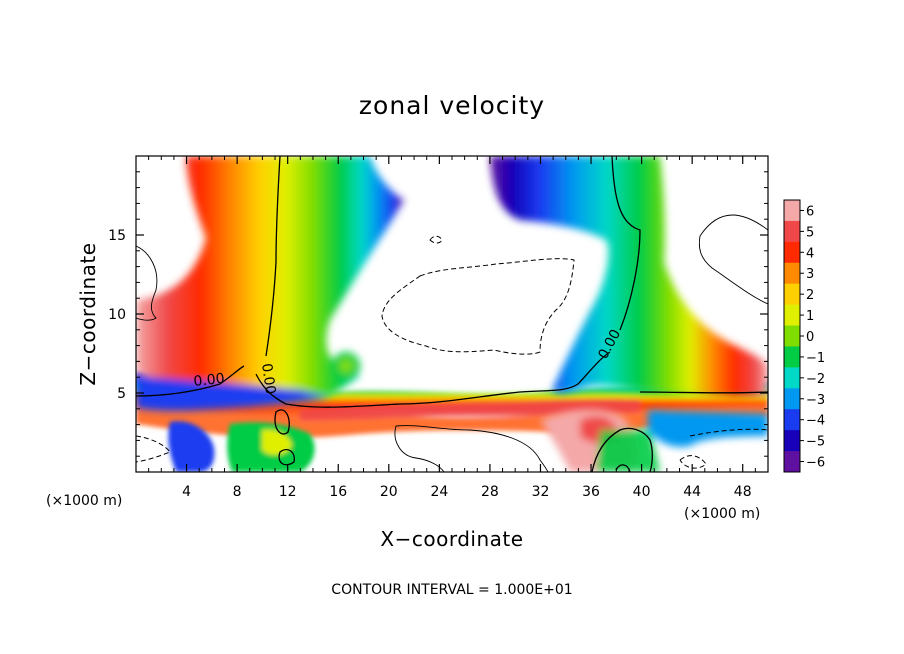  I want to click on colorbar-tick-label: 3, so click(810, 274).